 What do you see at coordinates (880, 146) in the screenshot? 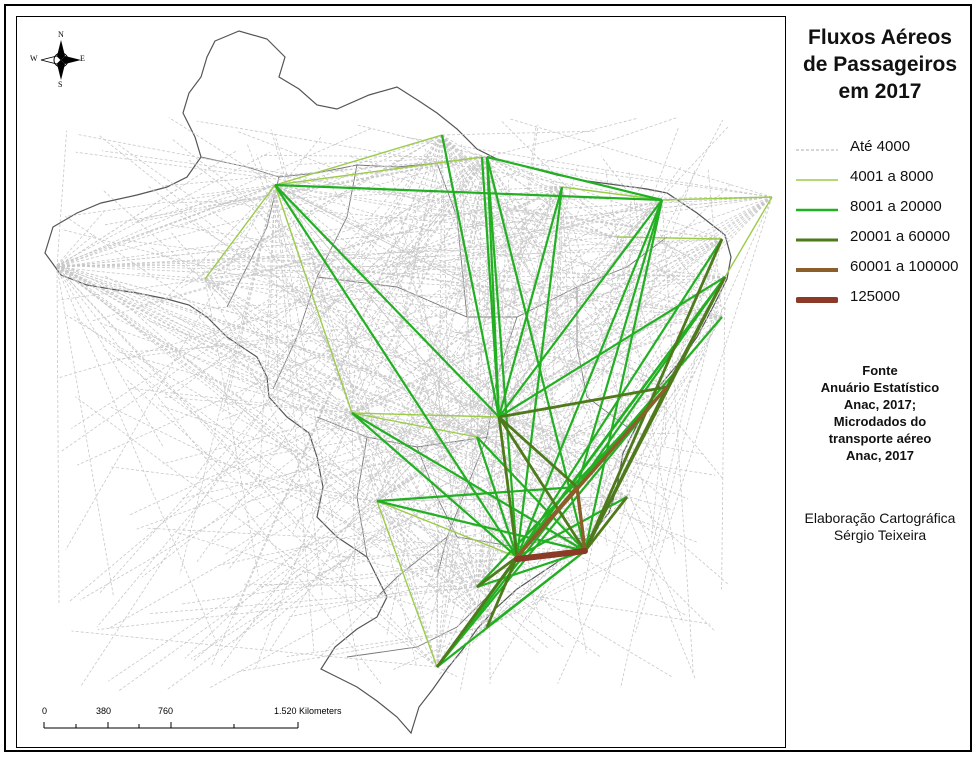
I see `legend-label: Até 4000` at bounding box center [880, 146].